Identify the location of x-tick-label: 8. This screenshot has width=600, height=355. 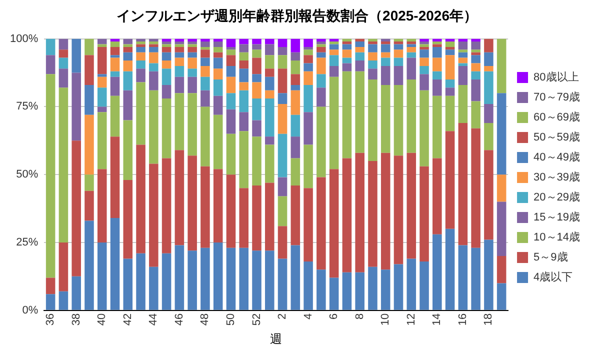
(360, 316).